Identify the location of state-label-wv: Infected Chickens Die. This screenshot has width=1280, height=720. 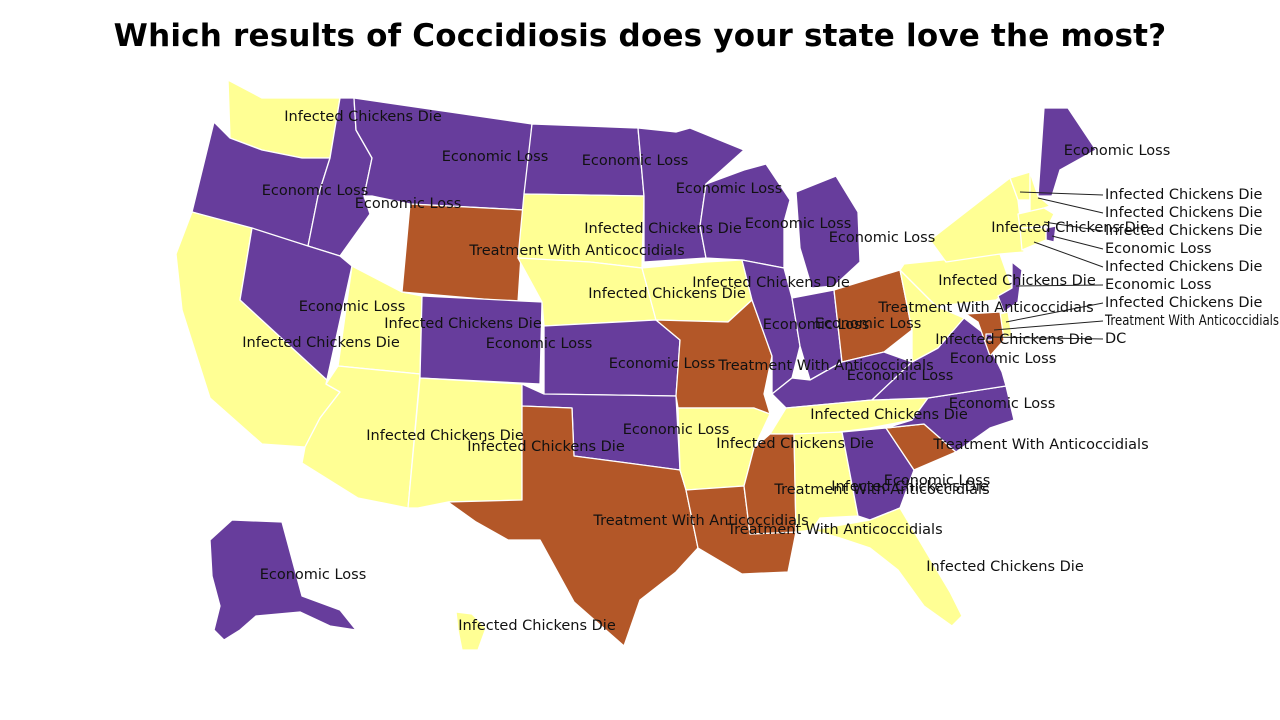
(1014, 340).